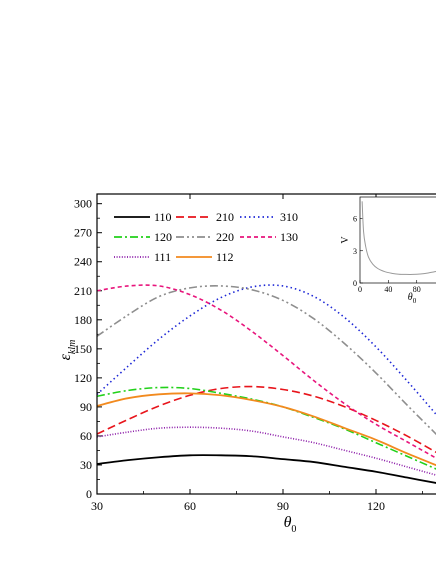  I want to click on inset-y-axis-label: V, so click(345, 240).